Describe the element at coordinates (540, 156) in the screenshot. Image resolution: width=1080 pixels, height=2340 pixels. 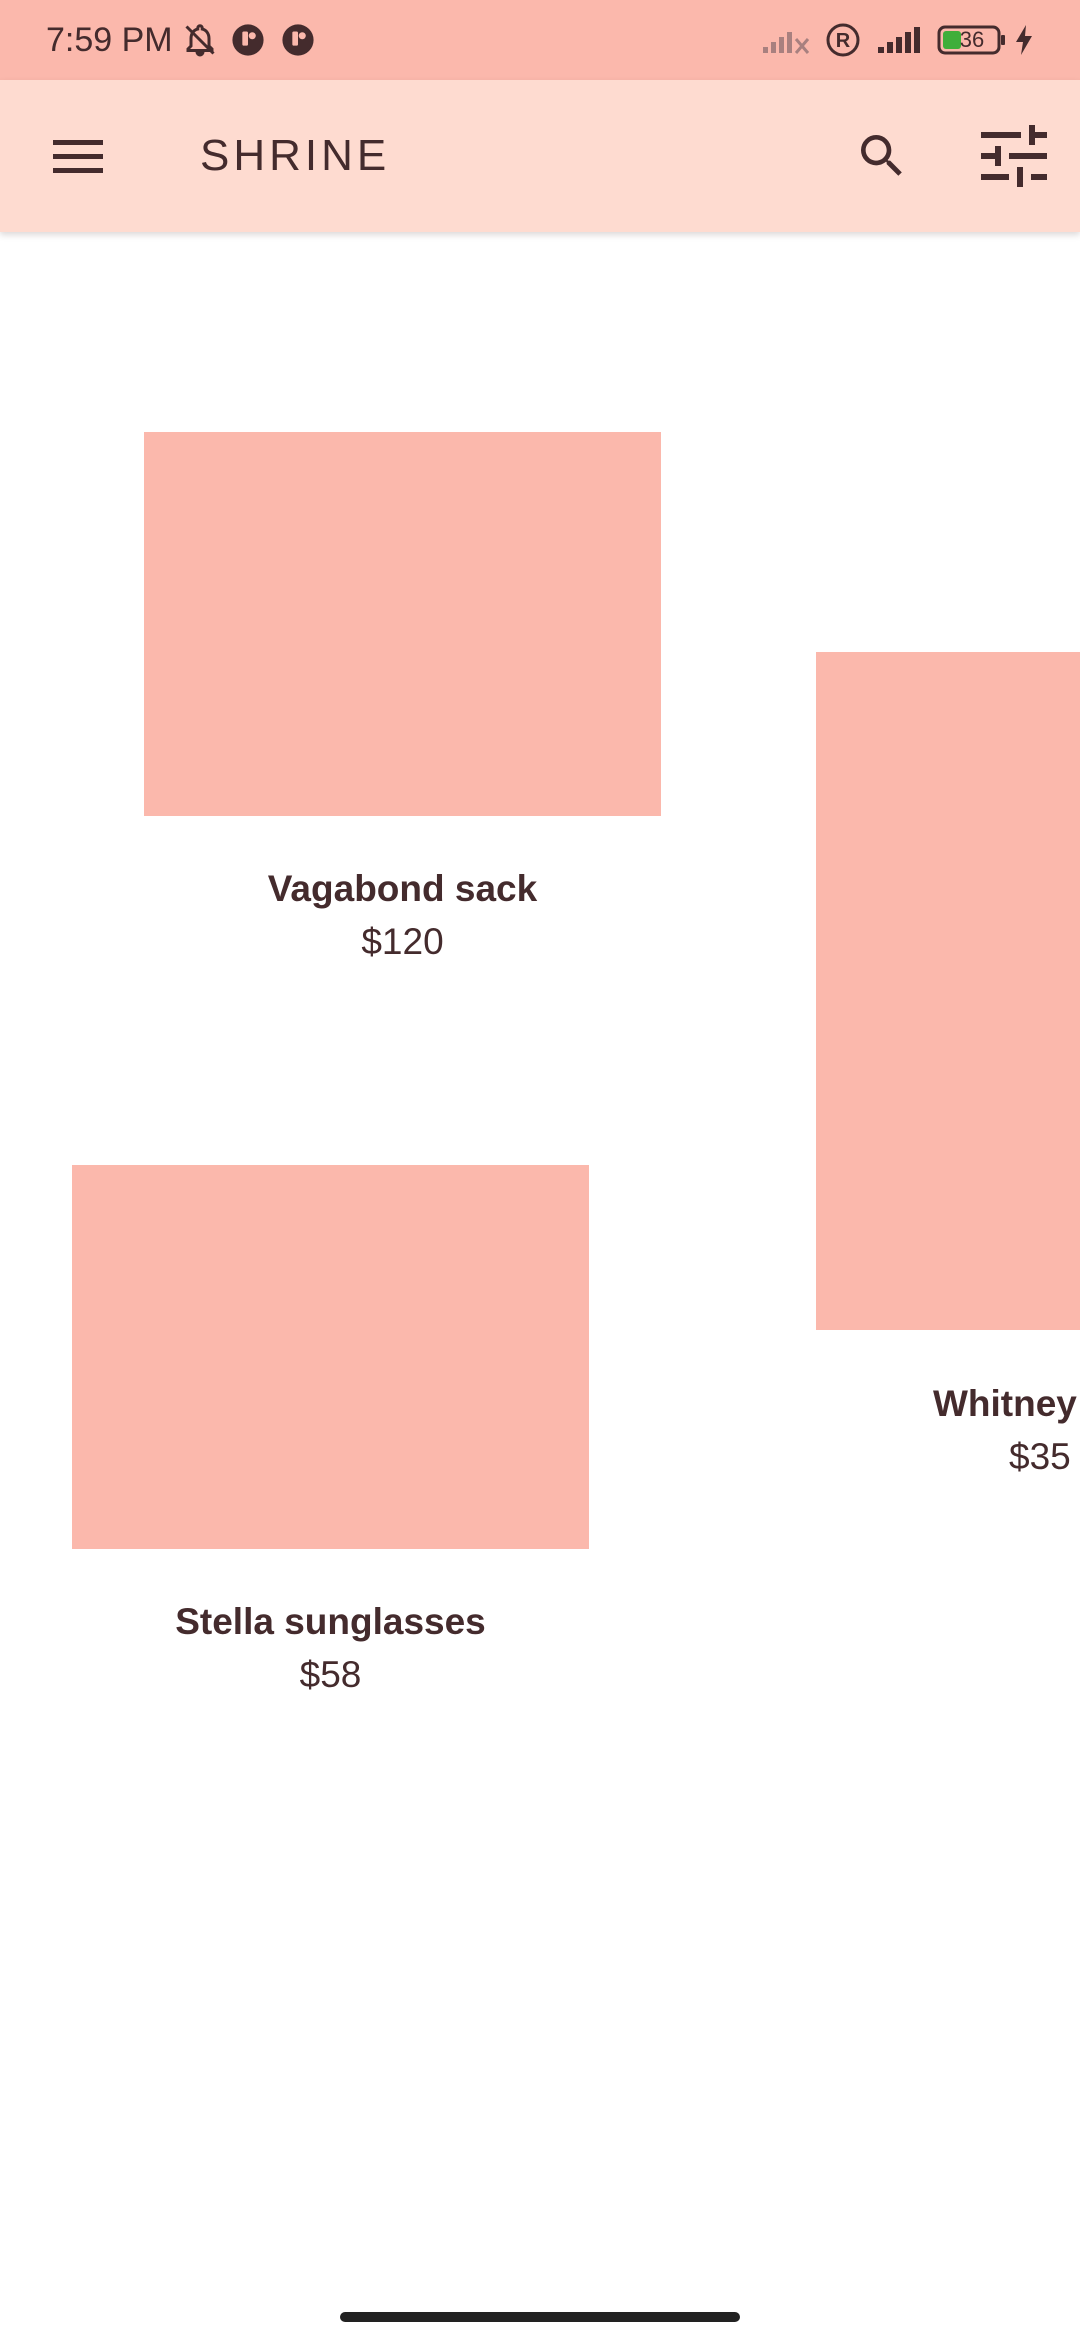
I see `top-app-bar: SHRINE` at that location.